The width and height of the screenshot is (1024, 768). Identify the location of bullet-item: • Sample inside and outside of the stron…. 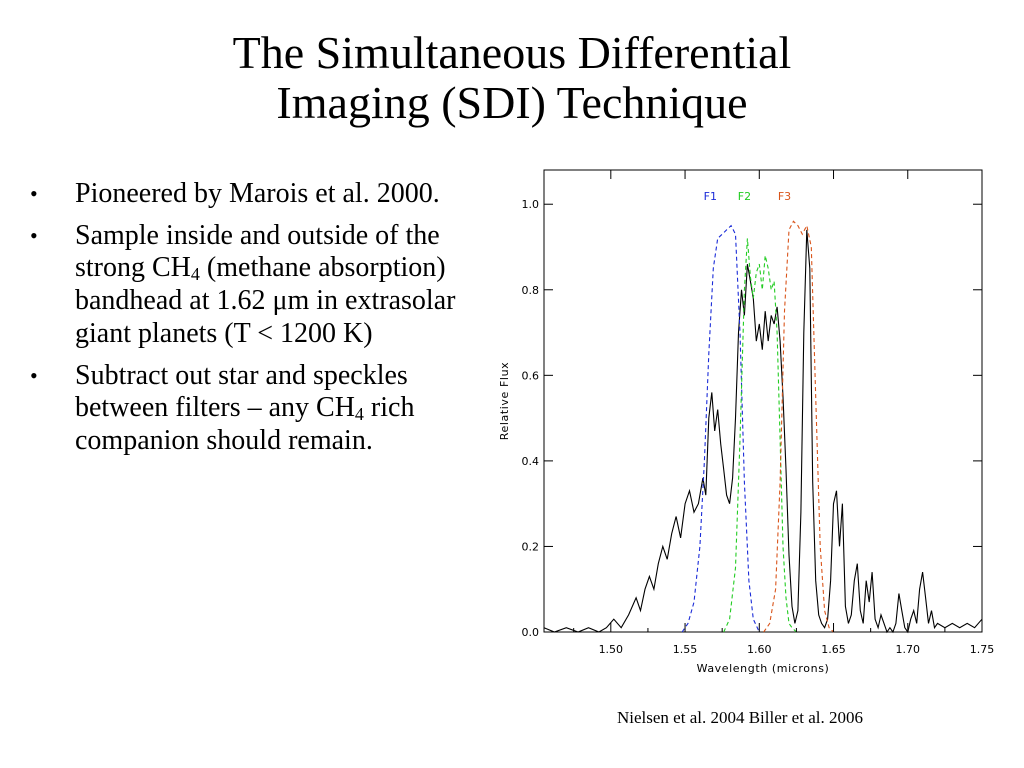
(265, 285).